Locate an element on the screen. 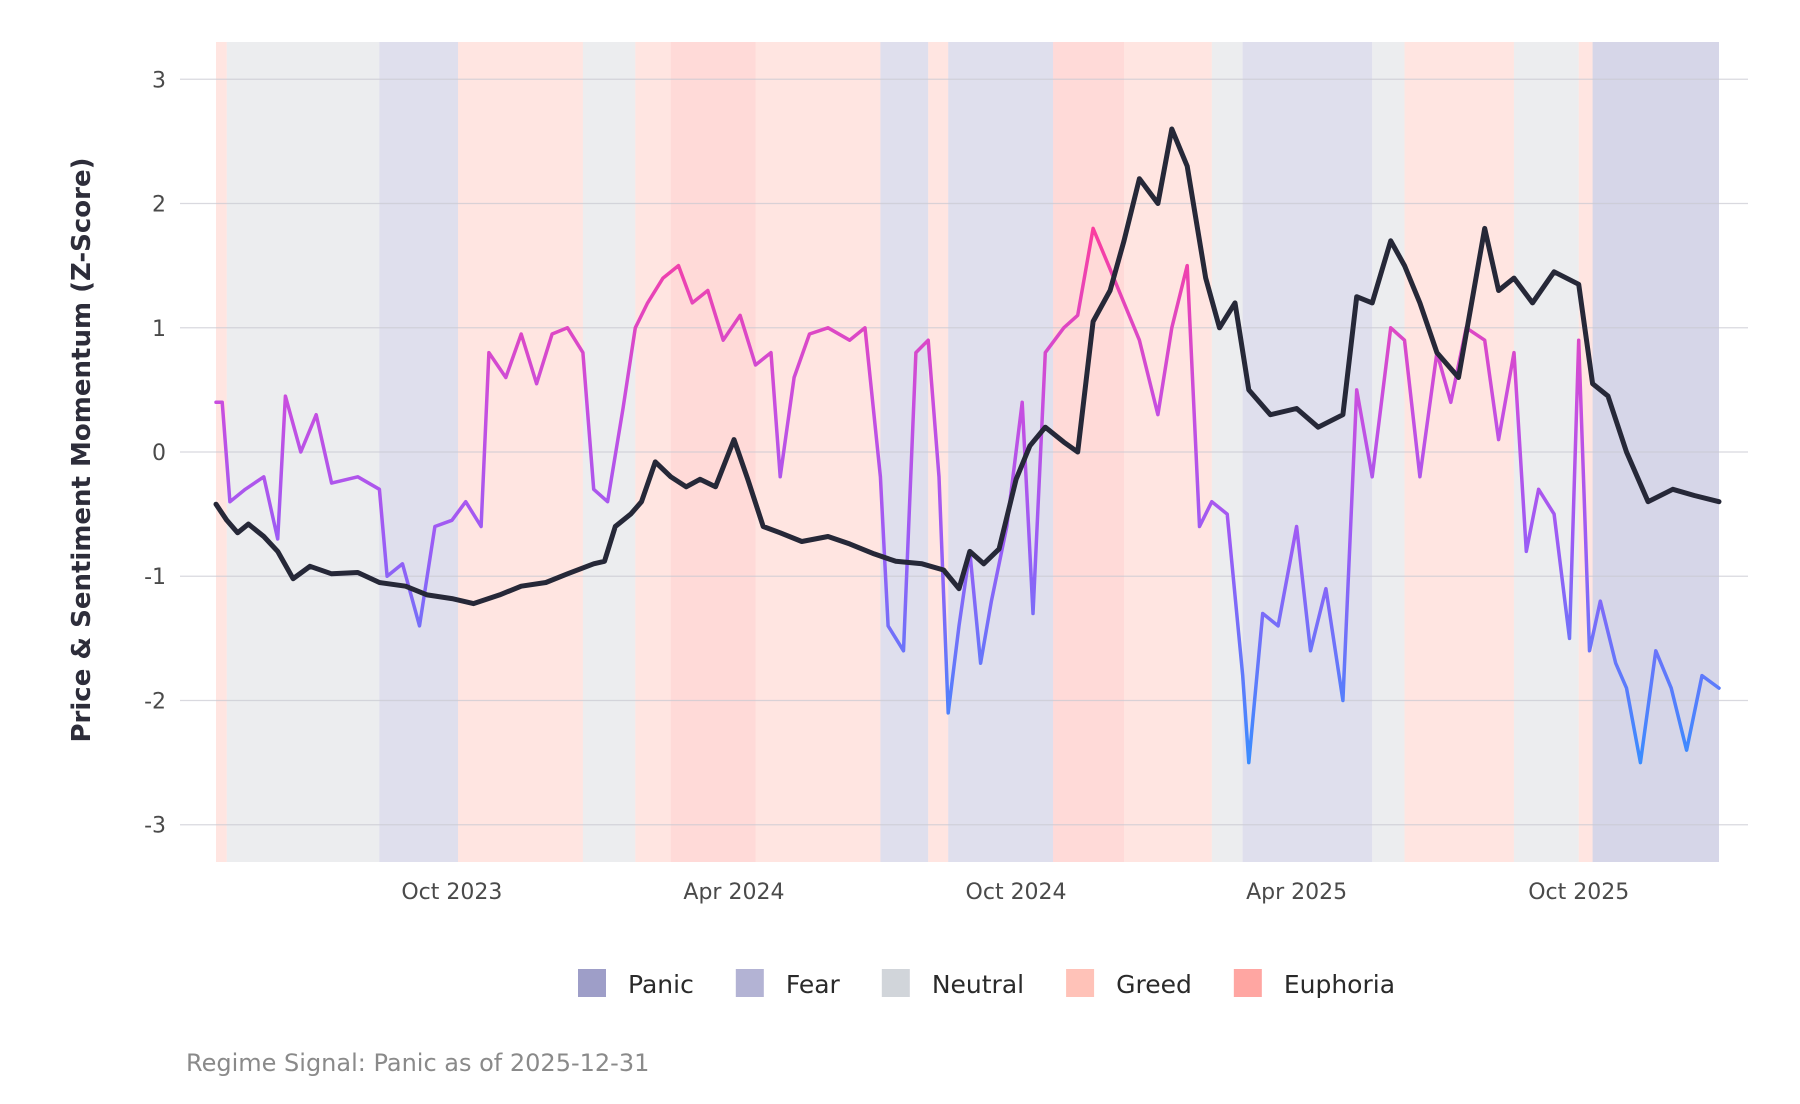 The image size is (1800, 1104). legend-item-neutral: Neutral is located at coordinates (952, 984).